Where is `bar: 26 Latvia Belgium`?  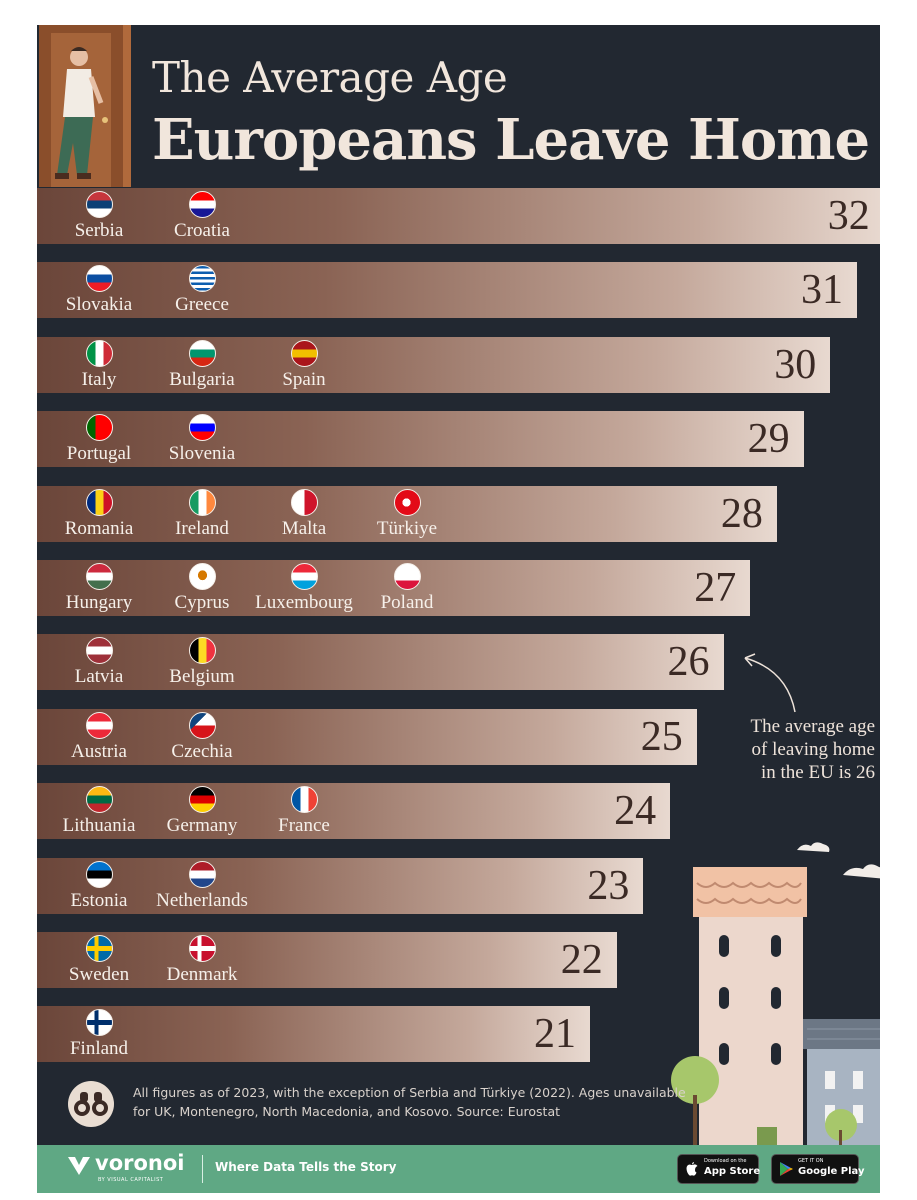
bar: 26 Latvia Belgium is located at coordinates (380, 662).